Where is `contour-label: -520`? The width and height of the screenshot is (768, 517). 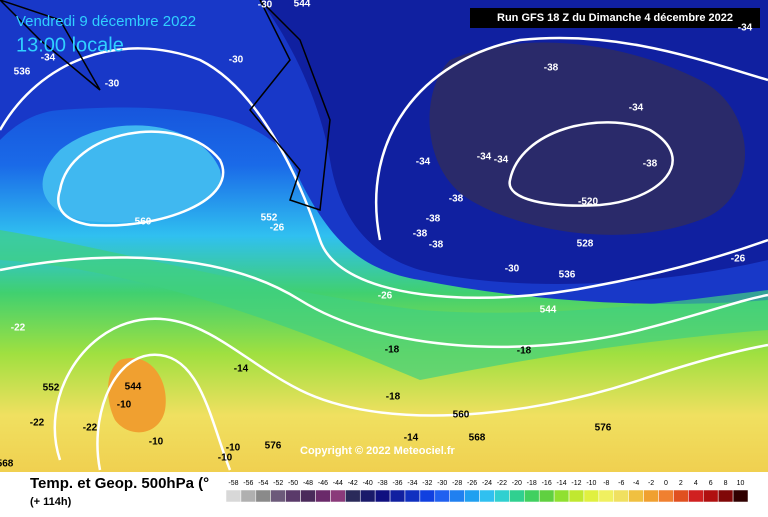
contour-label: -520 is located at coordinates (588, 202).